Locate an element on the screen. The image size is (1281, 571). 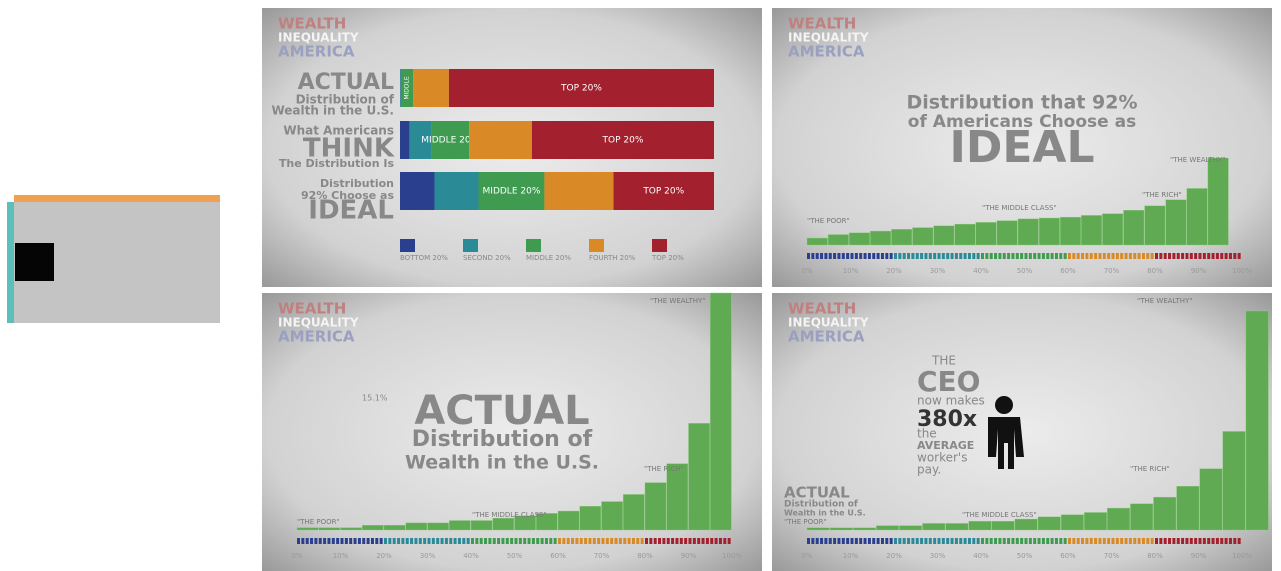
legend-label: FOURTH 20% is located at coordinates (612, 258).